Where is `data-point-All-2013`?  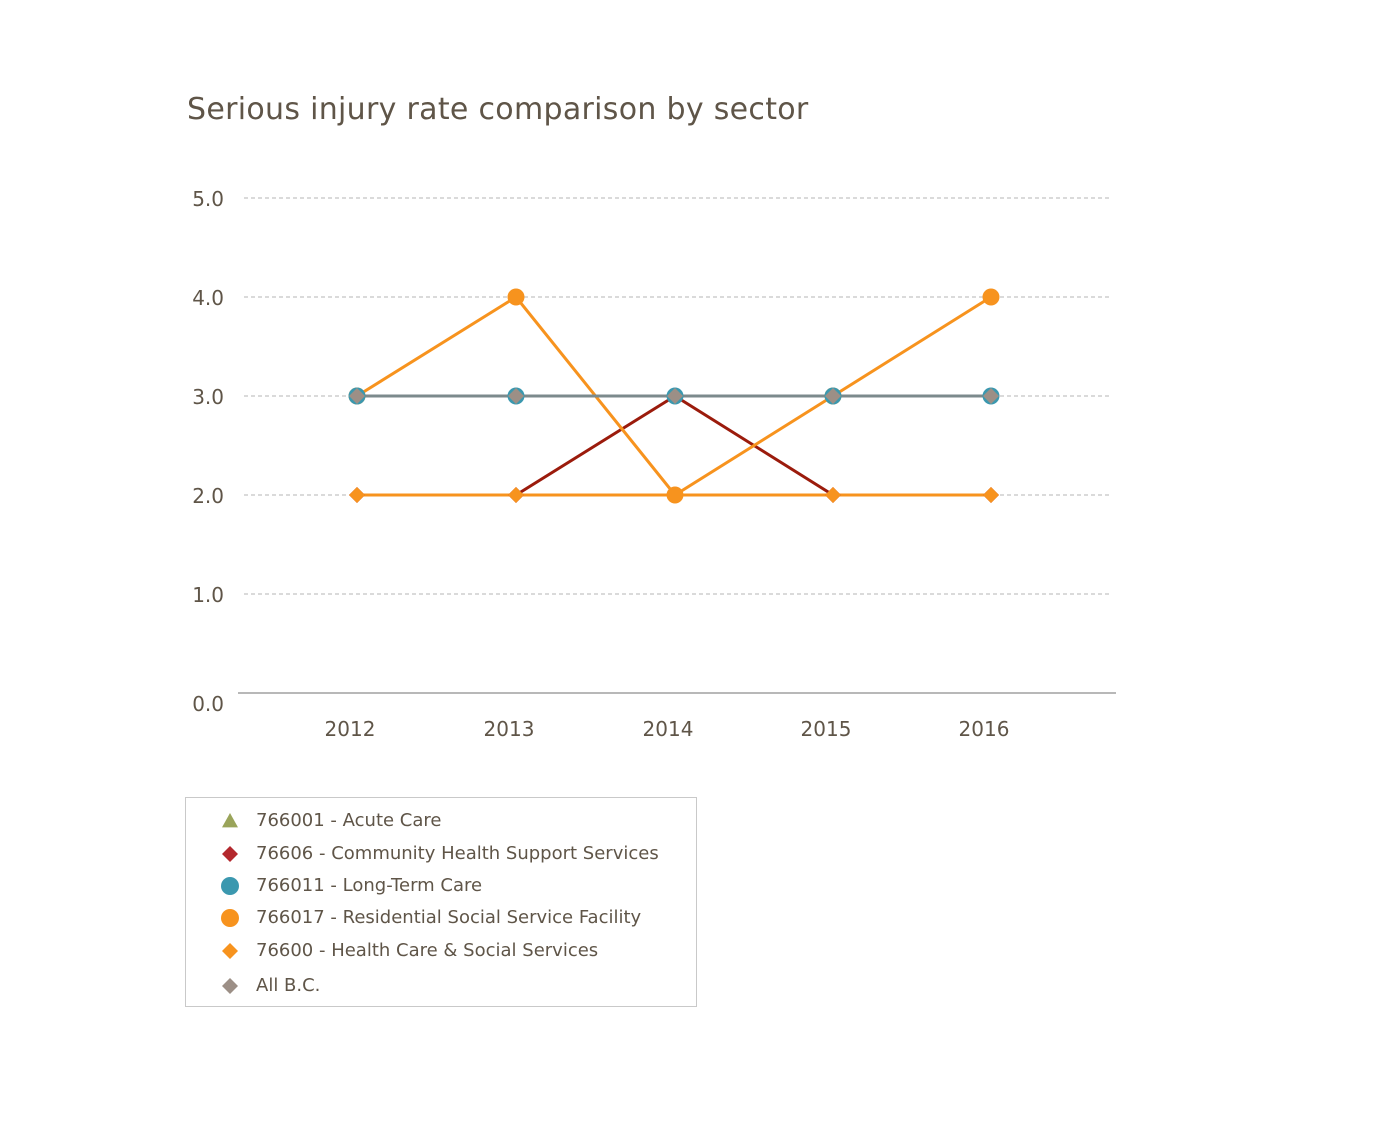 data-point-All-2013 is located at coordinates (516, 396).